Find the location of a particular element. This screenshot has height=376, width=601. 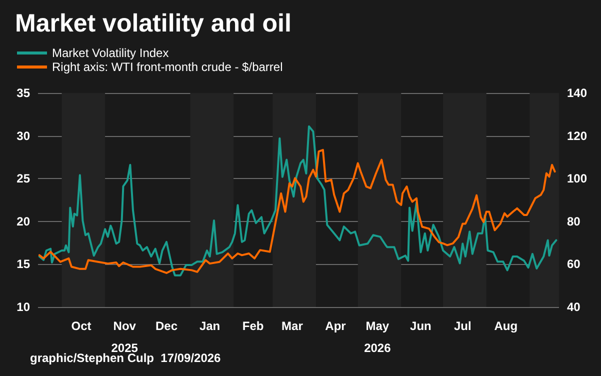

x-tick-label: Oct is located at coordinates (81, 326).